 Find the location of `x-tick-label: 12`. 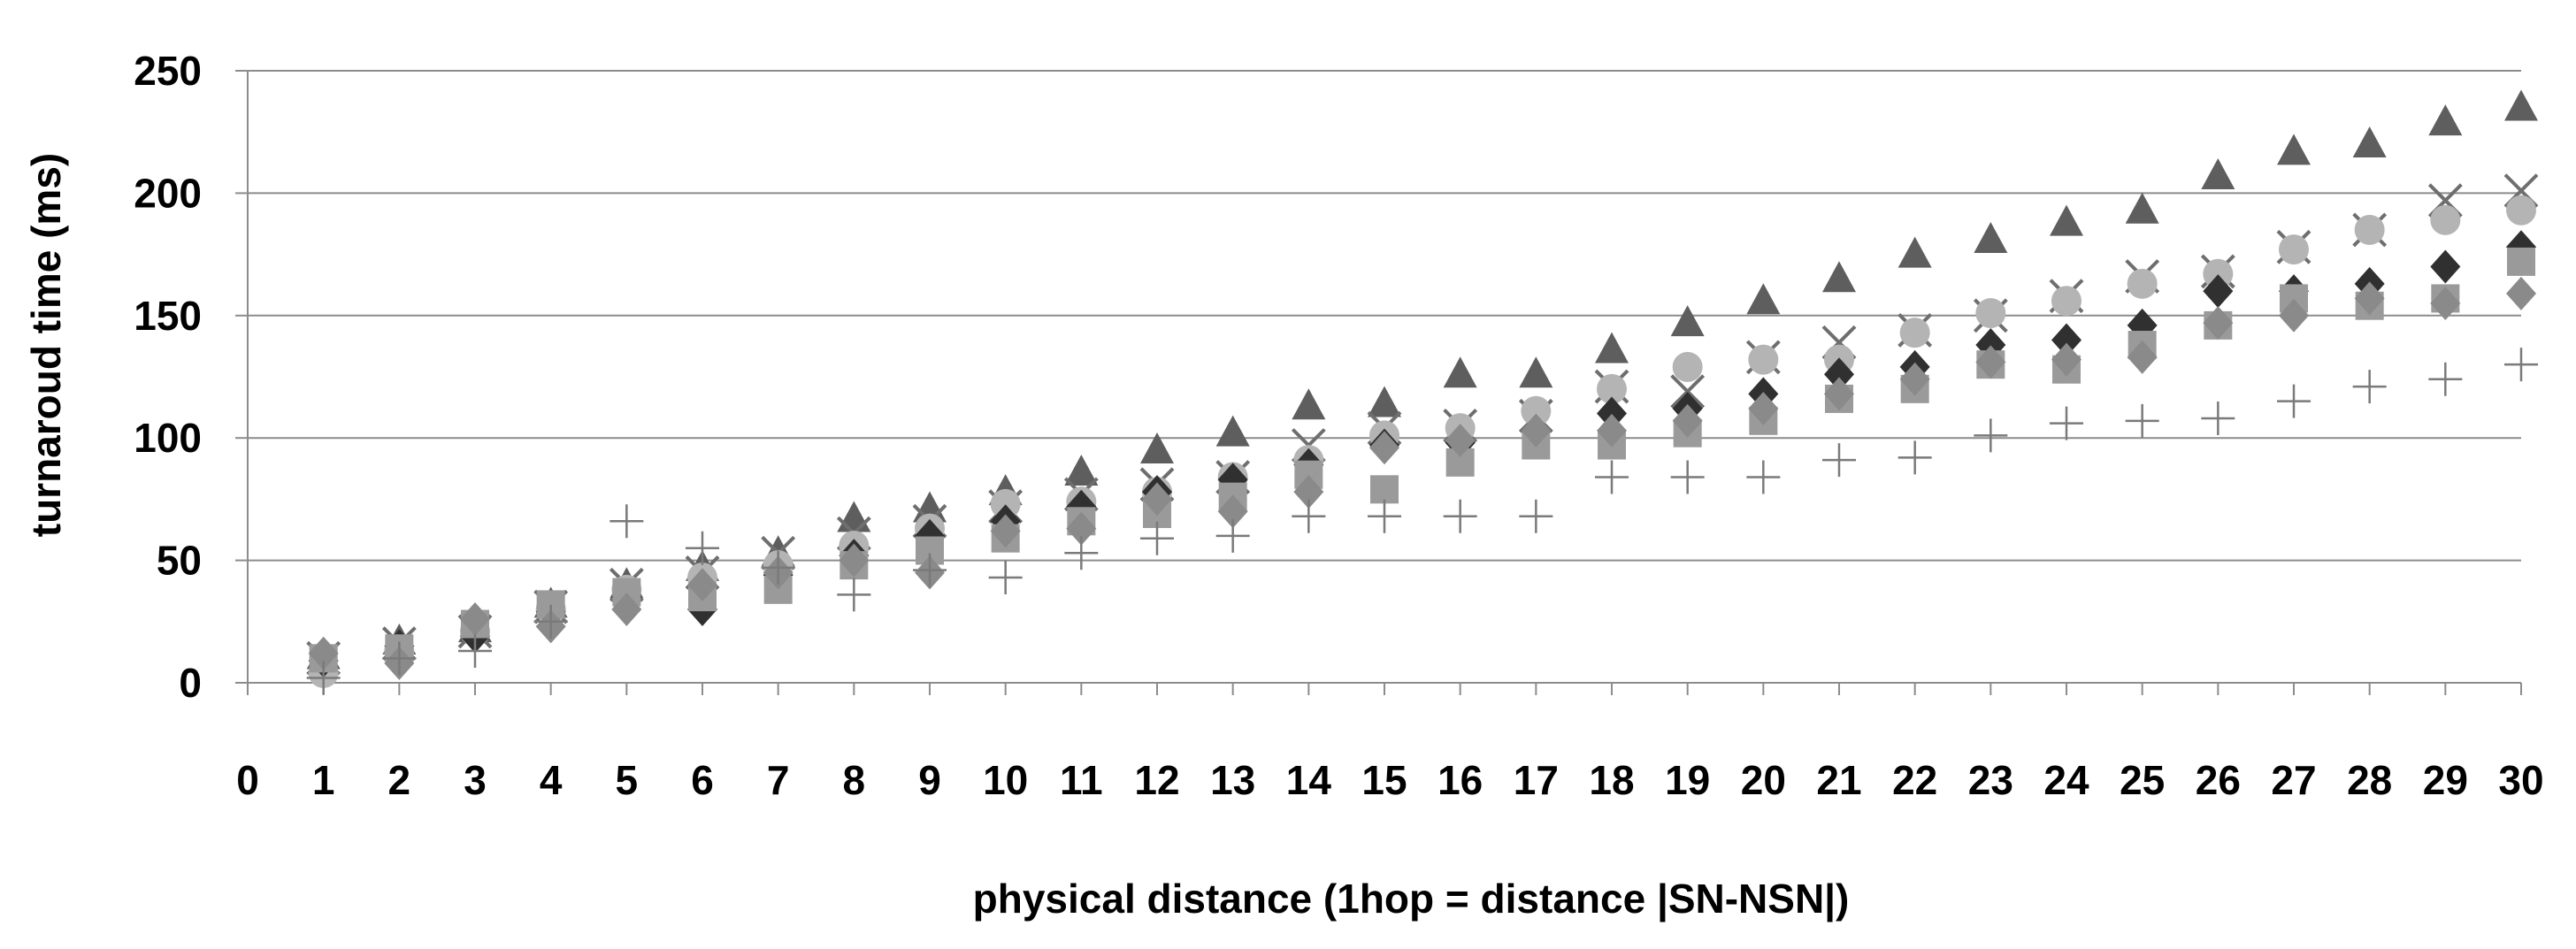

x-tick-label: 12 is located at coordinates (1156, 780).